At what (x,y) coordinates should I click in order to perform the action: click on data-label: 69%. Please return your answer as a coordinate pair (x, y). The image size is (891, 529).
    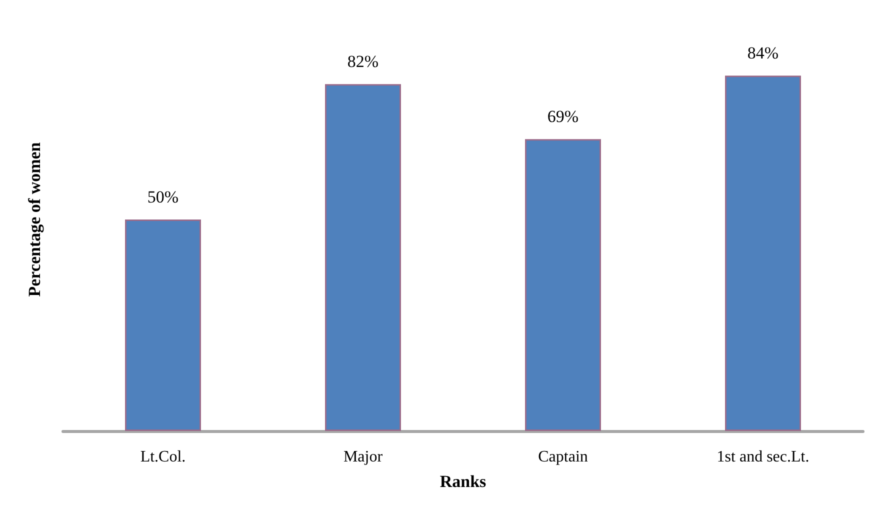
    Looking at the image, I should click on (563, 116).